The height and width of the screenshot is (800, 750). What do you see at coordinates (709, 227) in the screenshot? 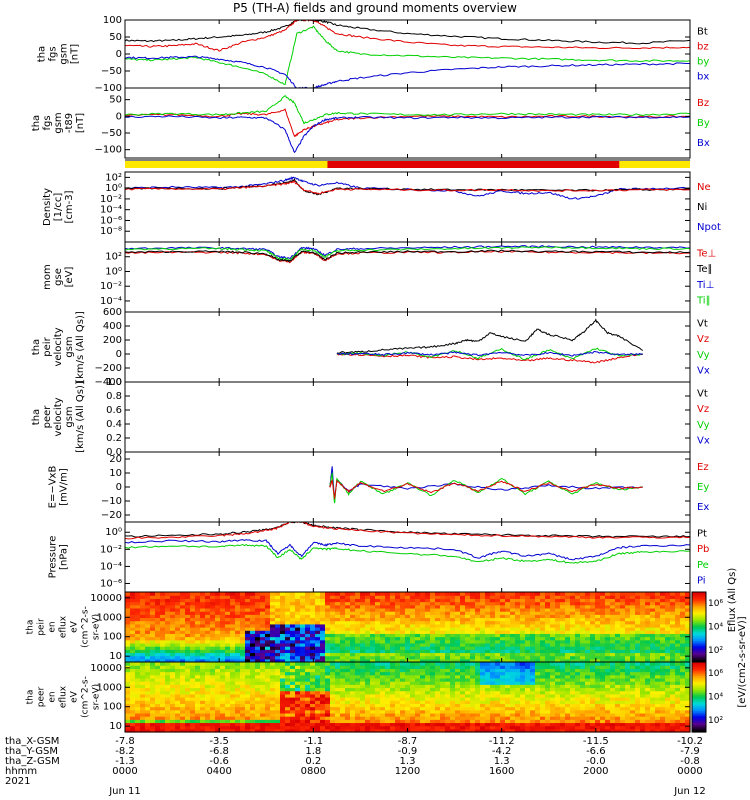
I see `legend-entry: Npot` at bounding box center [709, 227].